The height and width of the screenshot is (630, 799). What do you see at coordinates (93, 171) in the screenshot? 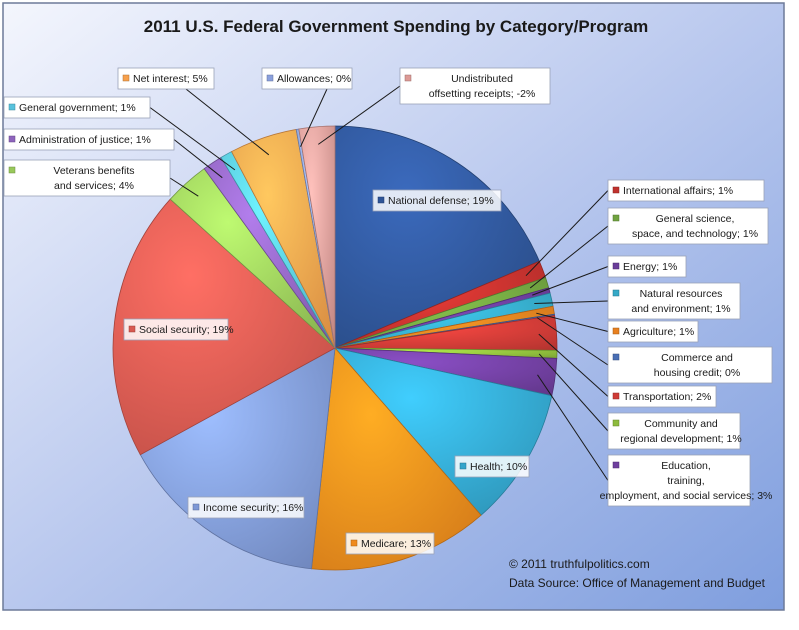
I see `slice-label: Veterans benefits` at bounding box center [93, 171].